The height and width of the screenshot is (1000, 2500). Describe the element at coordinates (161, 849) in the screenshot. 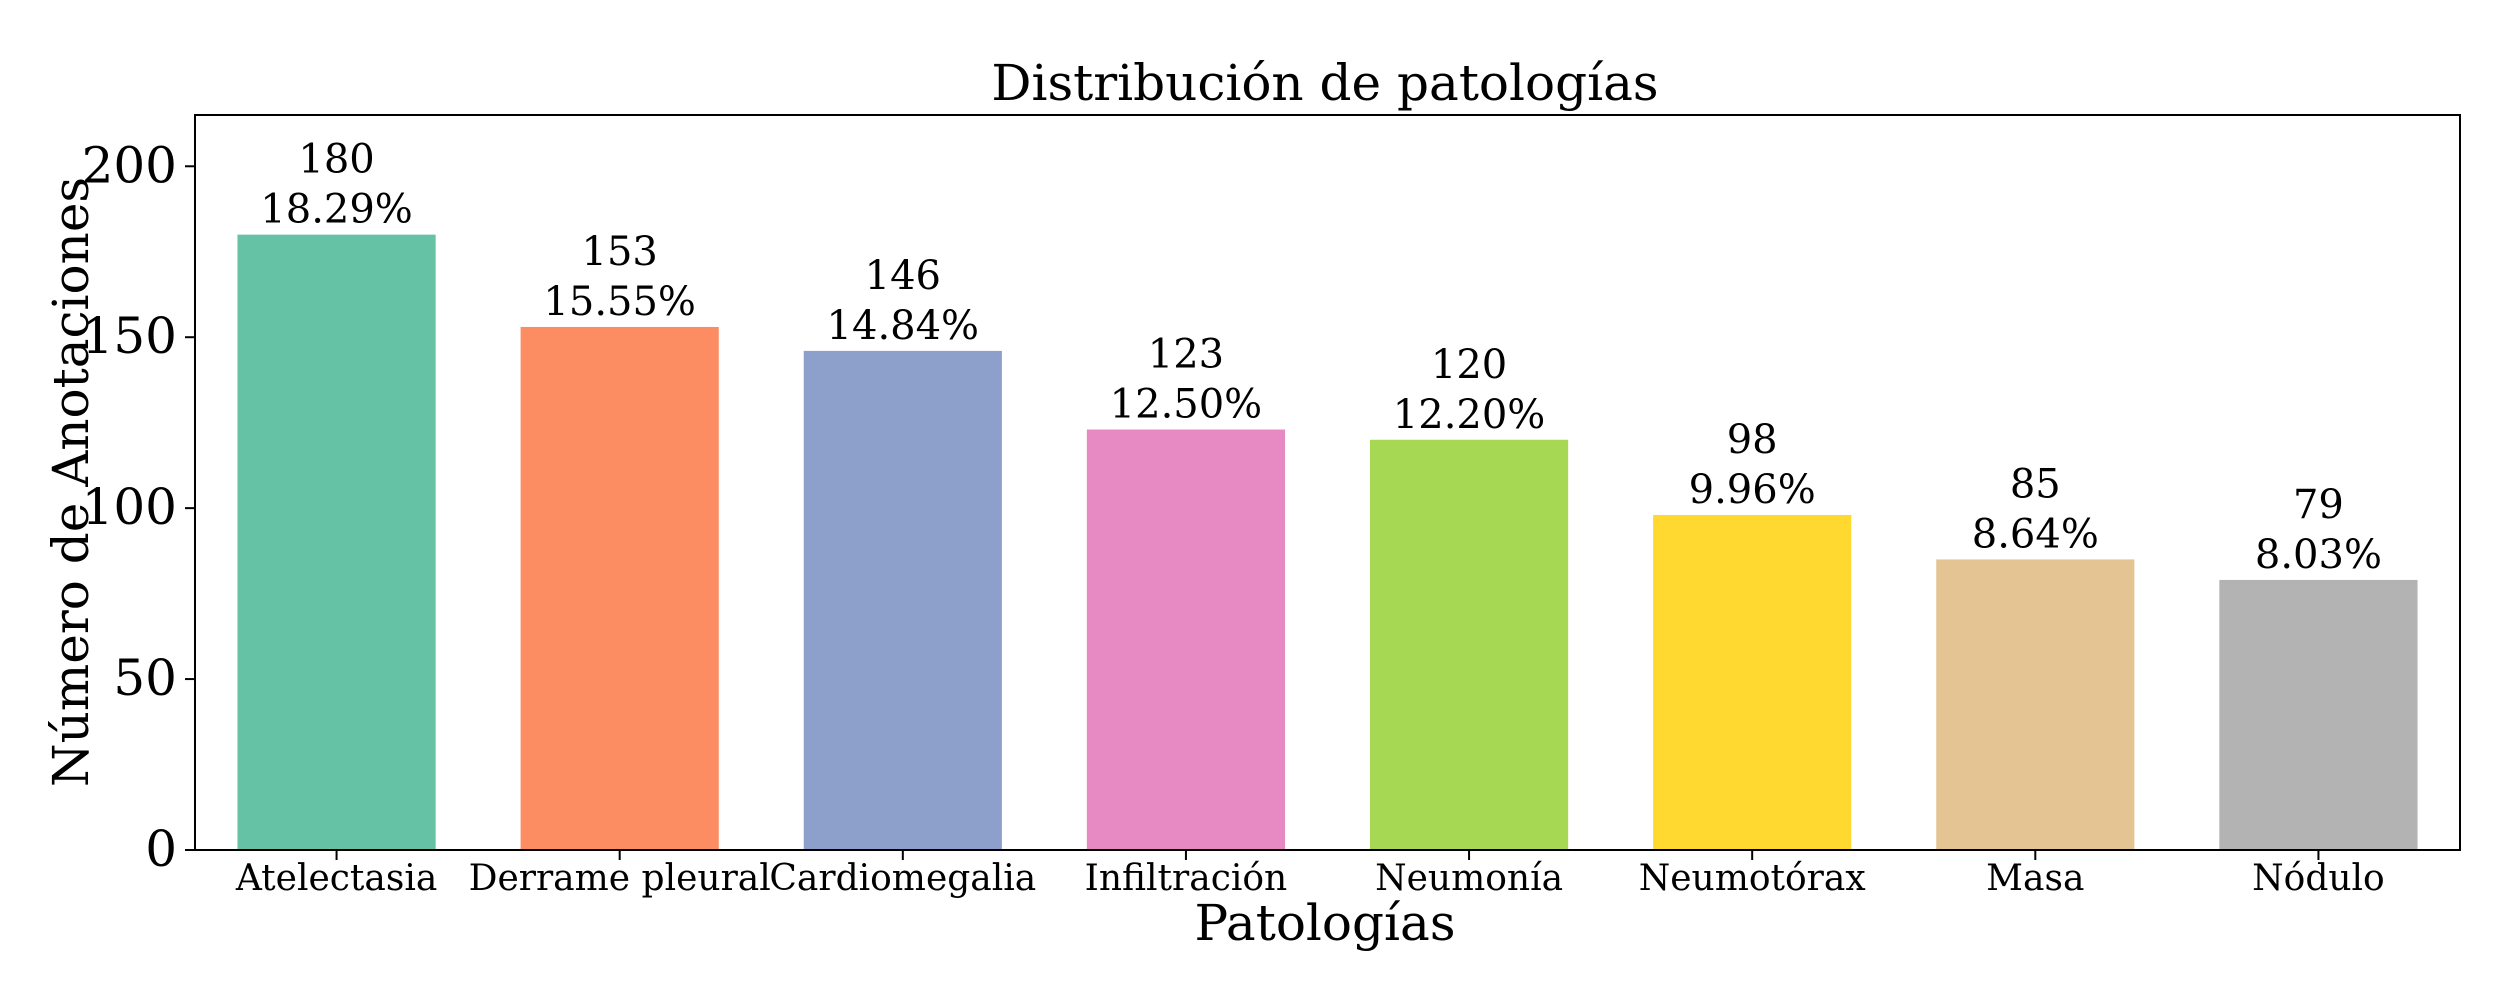

I see `y-tick-label: 0` at that location.